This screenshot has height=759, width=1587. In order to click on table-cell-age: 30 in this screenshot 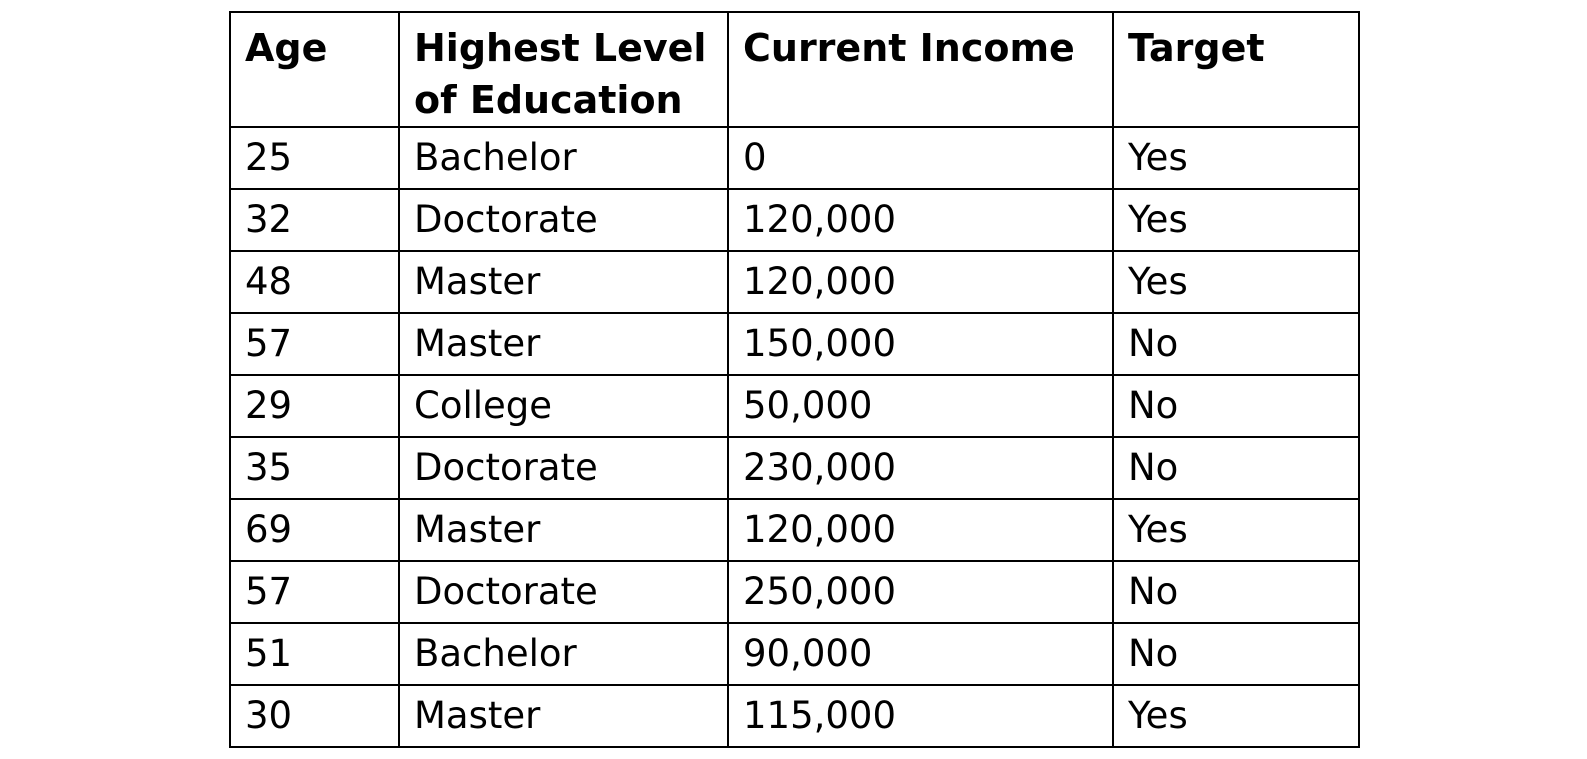, I will do `click(314, 716)`.